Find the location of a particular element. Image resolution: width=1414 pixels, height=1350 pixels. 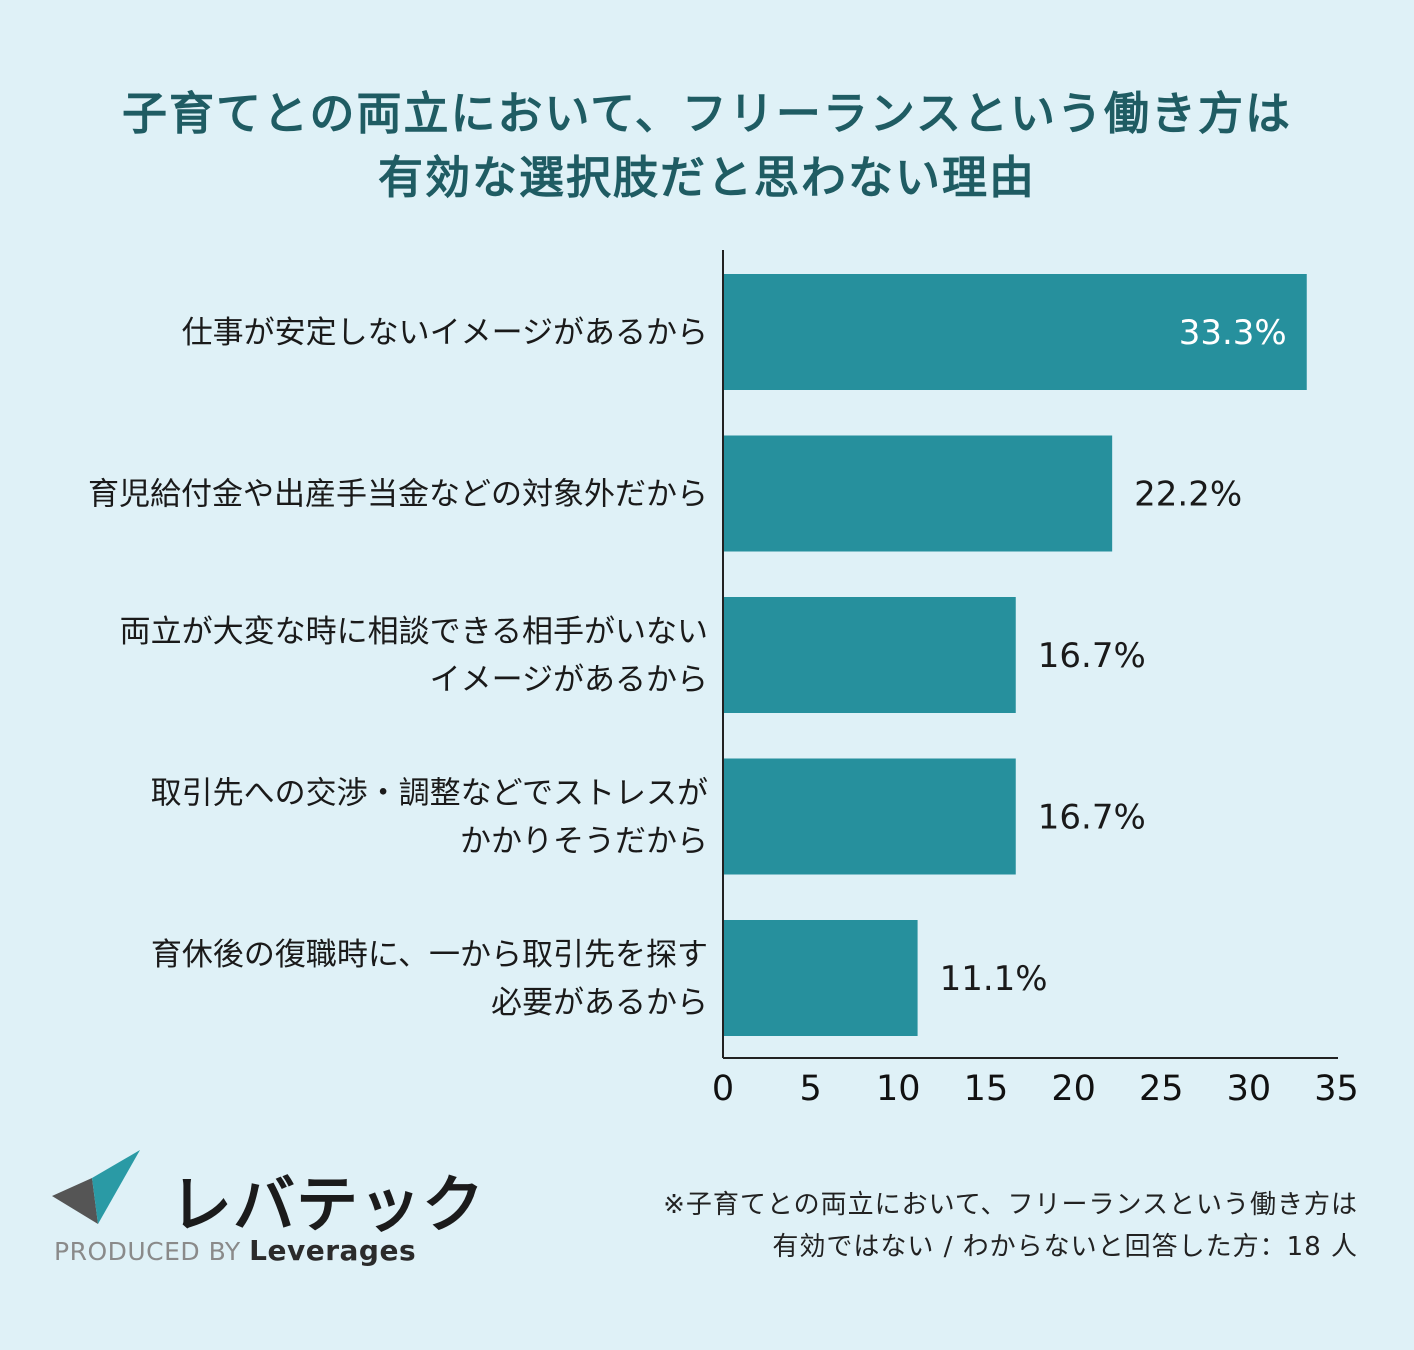

logo-check-icon is located at coordinates (96, 1187).